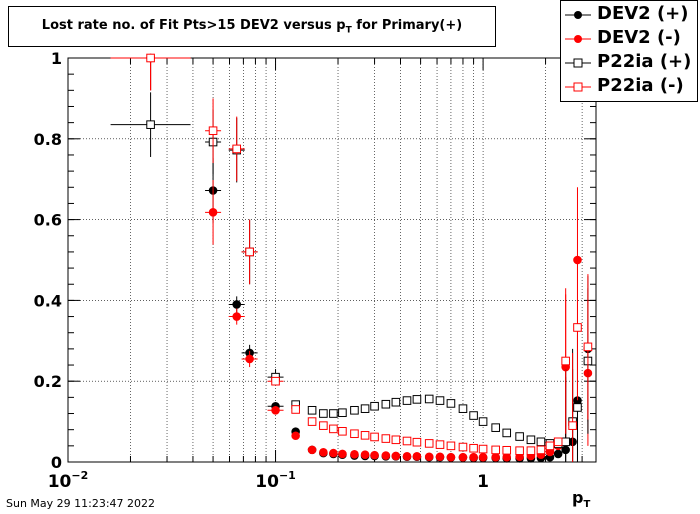 The height and width of the screenshot is (514, 700). I want to click on legend-entry: DEV2 (-), so click(630, 39).